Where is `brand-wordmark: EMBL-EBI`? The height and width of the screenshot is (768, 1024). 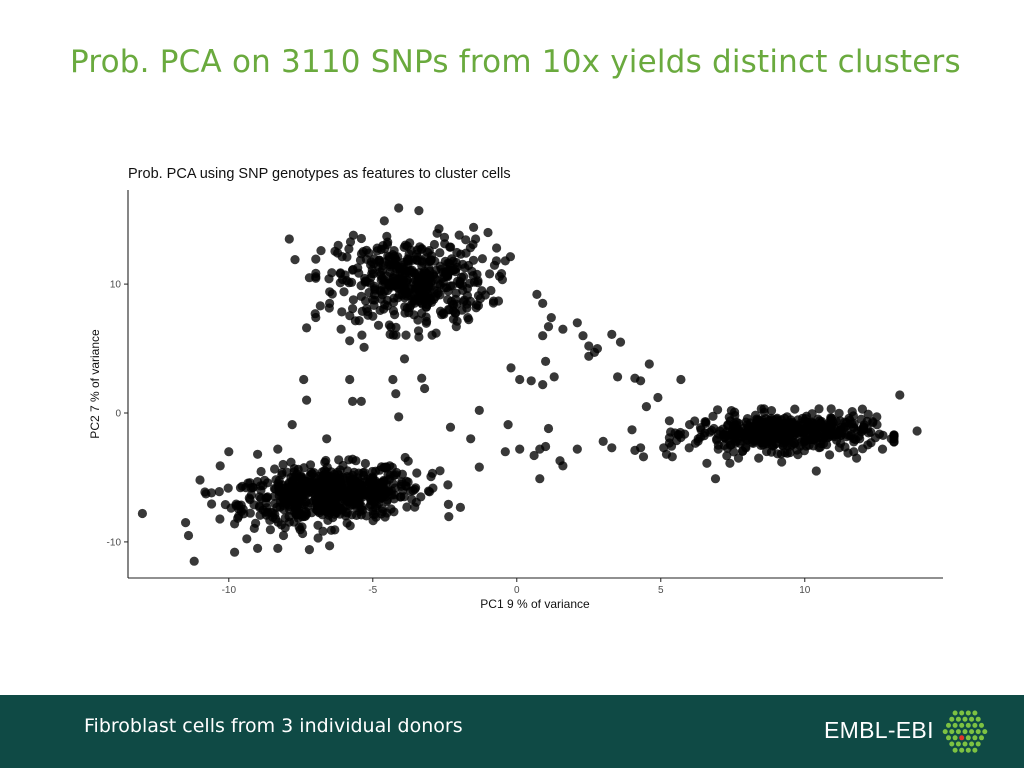 brand-wordmark: EMBL-EBI is located at coordinates (879, 730).